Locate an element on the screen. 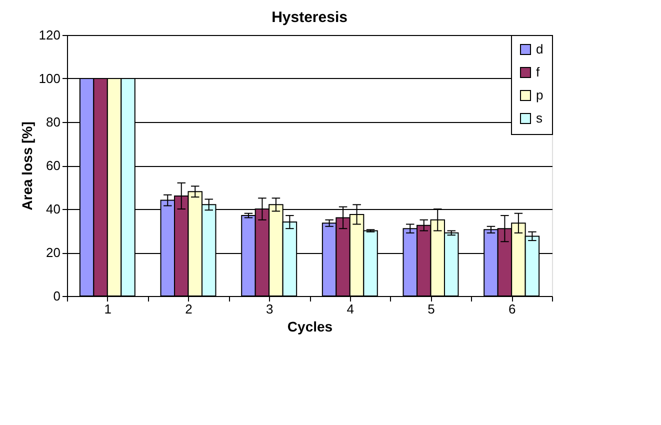 This screenshot has height=425, width=661. x-tick-label: 4 is located at coordinates (350, 309).